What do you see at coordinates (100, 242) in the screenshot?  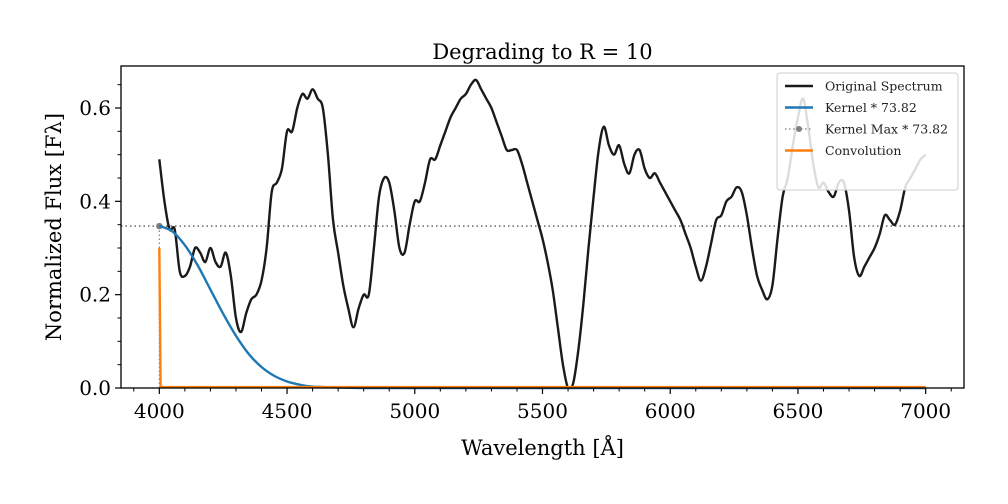 I see `y-axis: 0.0 0.2 0.4 0.6` at bounding box center [100, 242].